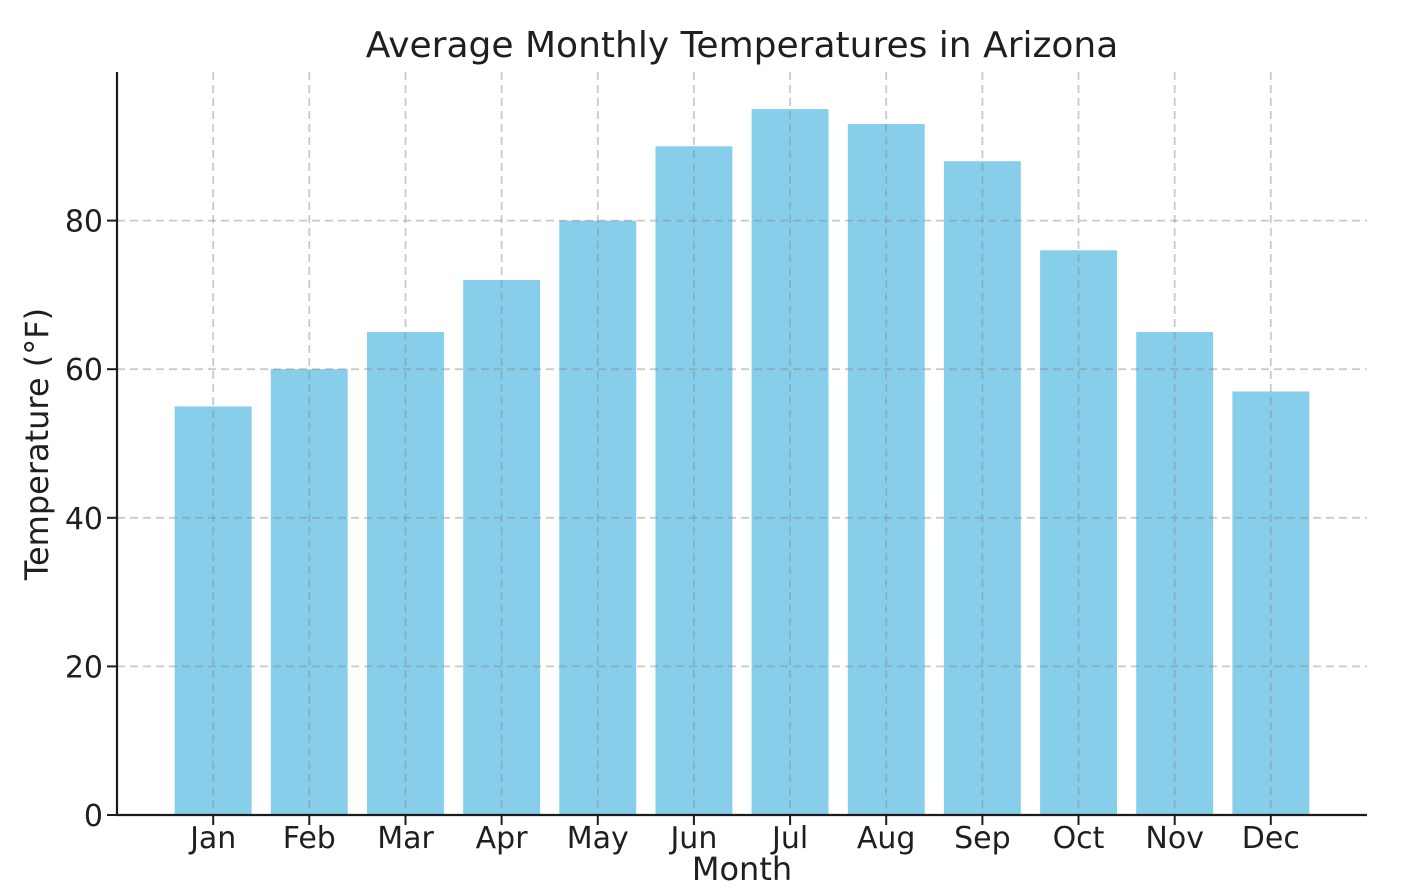  What do you see at coordinates (213, 610) in the screenshot?
I see `bar-jan` at bounding box center [213, 610].